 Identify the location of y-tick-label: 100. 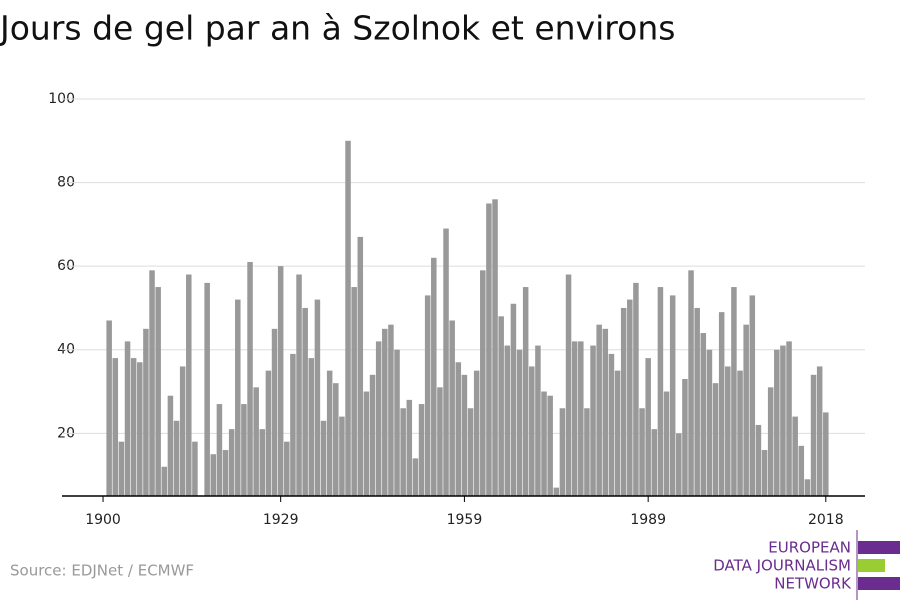
(61, 99).